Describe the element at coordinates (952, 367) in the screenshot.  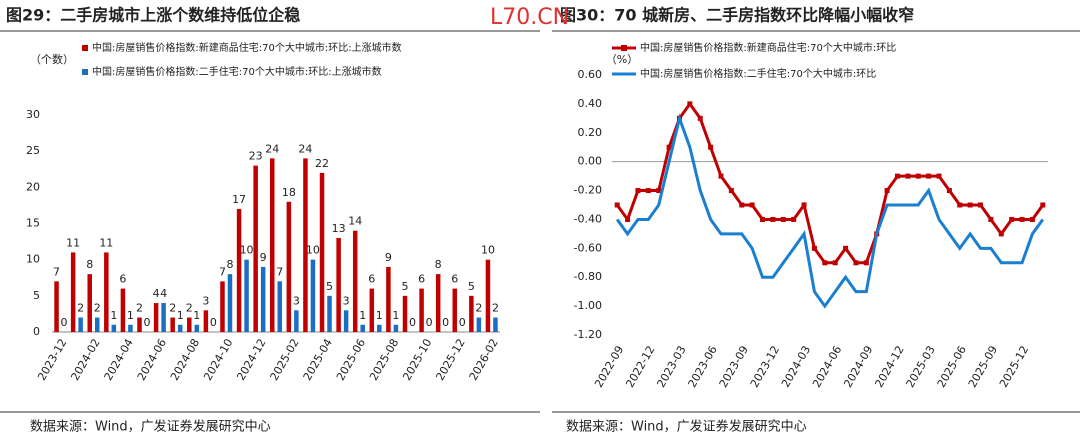
I see `x-tick-label: 2025-06` at that location.